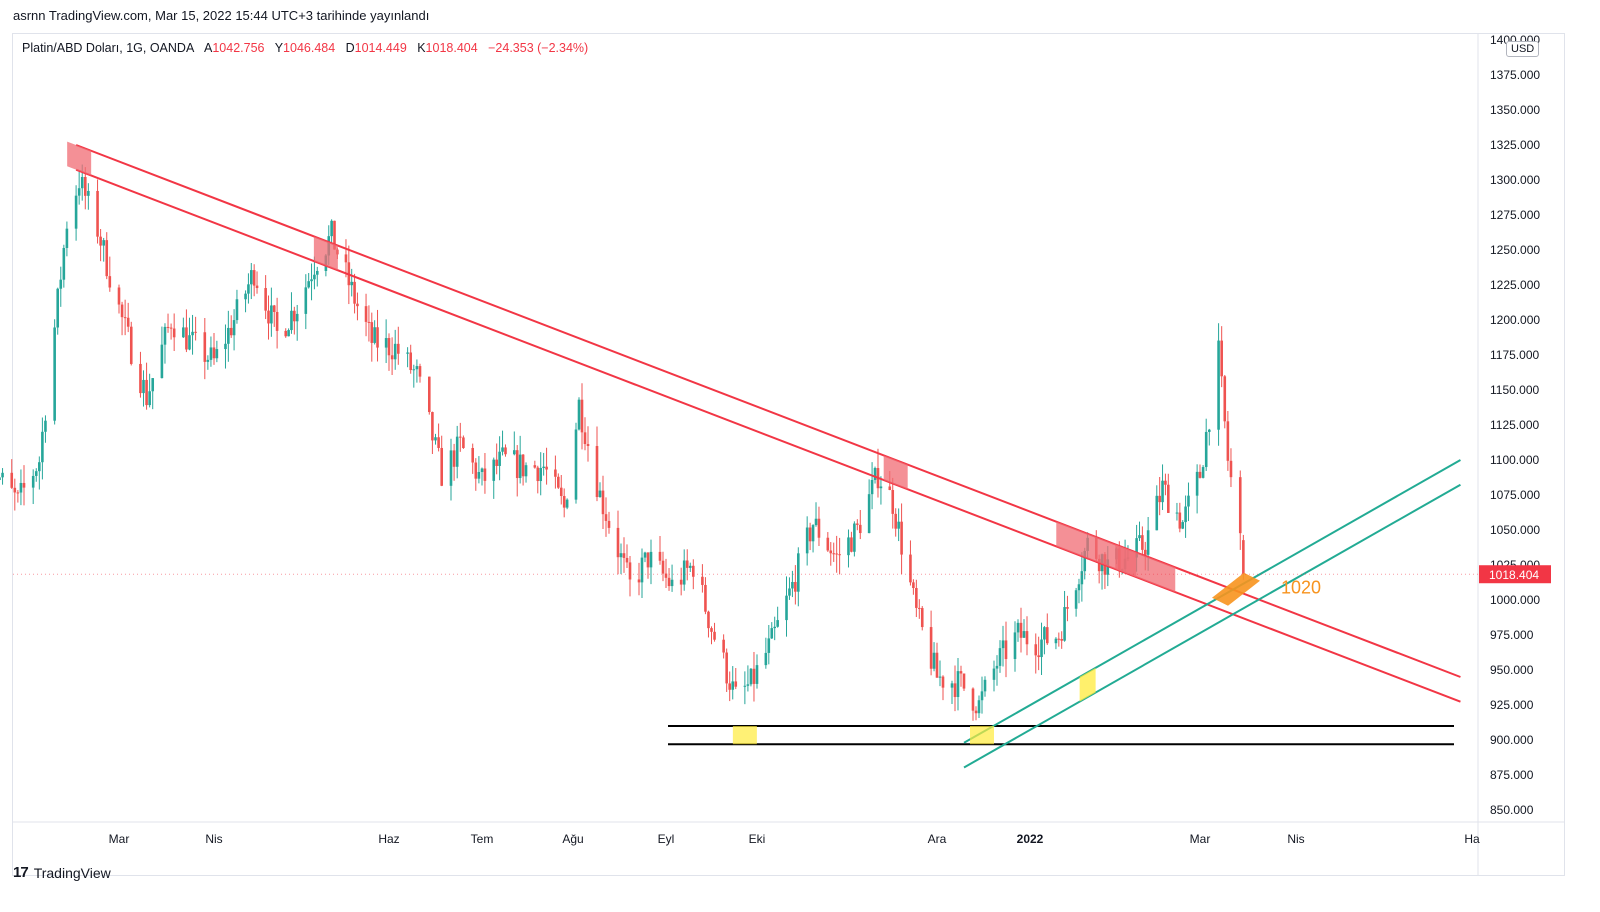  I want to click on y-tick-label: 1075.000, so click(1515, 495).